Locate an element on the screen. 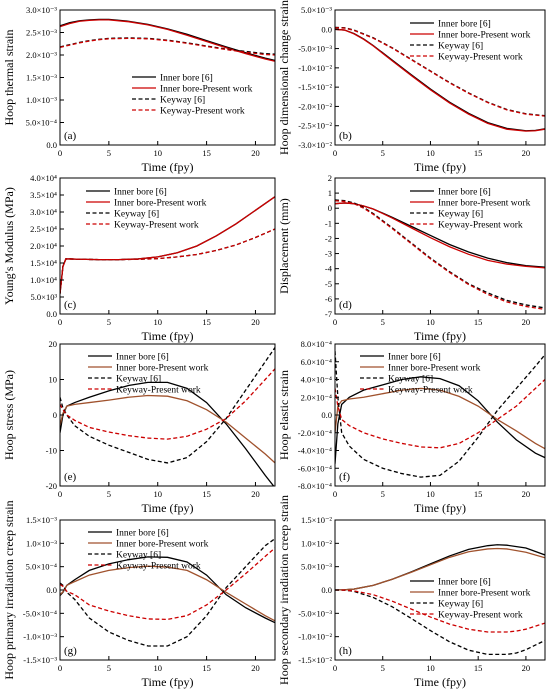 The height and width of the screenshot is (692, 550). y-tick-label: 1.0×10⁻² is located at coordinates (316, 543).